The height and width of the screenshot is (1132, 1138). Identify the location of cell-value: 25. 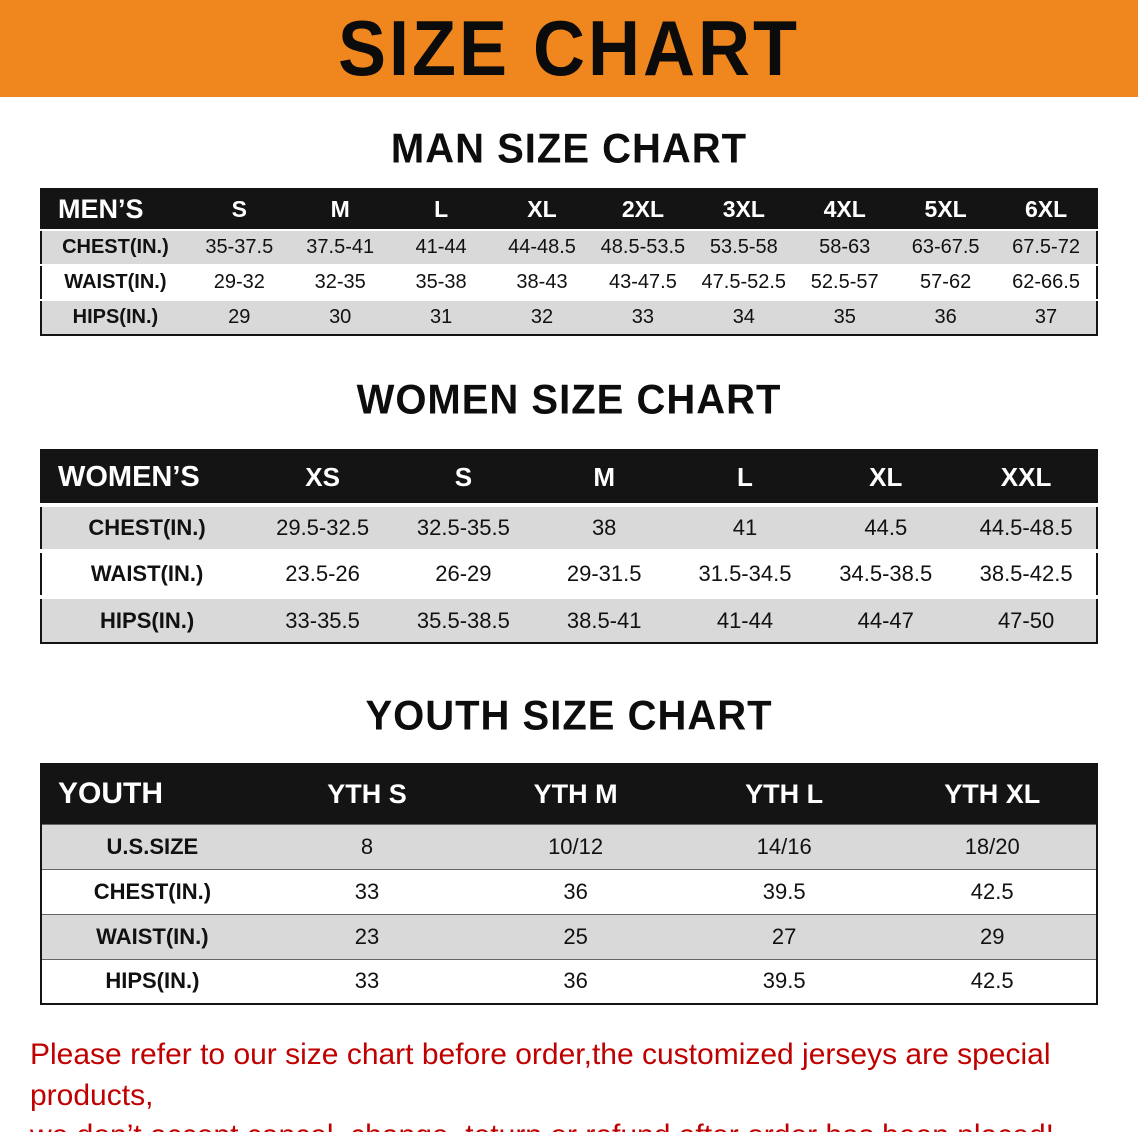
(575, 936).